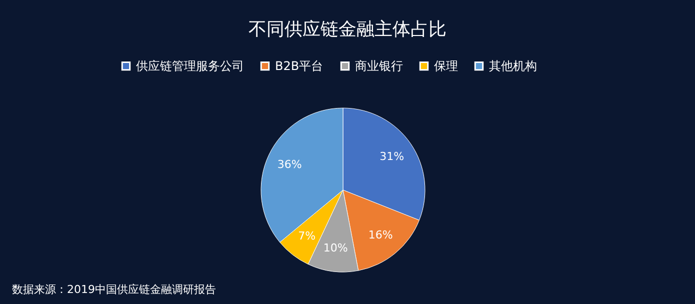 This screenshot has height=304, width=695. I want to click on source-note: 数据来源：2019中国供应链金融调研报告, so click(114, 289).